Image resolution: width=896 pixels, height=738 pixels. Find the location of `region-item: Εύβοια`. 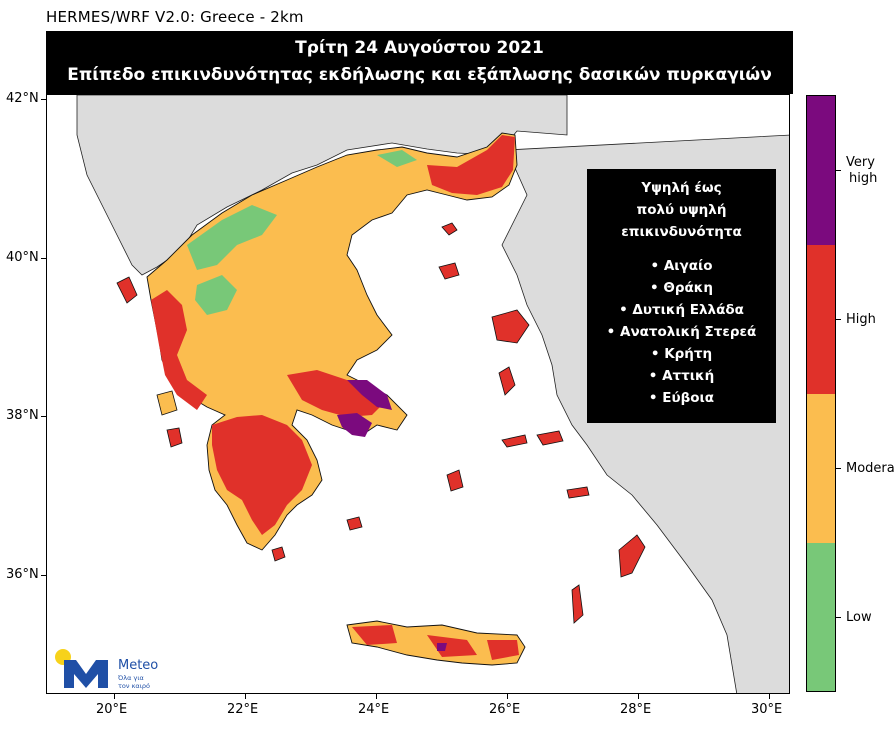

region-item: Εύβοια is located at coordinates (681, 398).